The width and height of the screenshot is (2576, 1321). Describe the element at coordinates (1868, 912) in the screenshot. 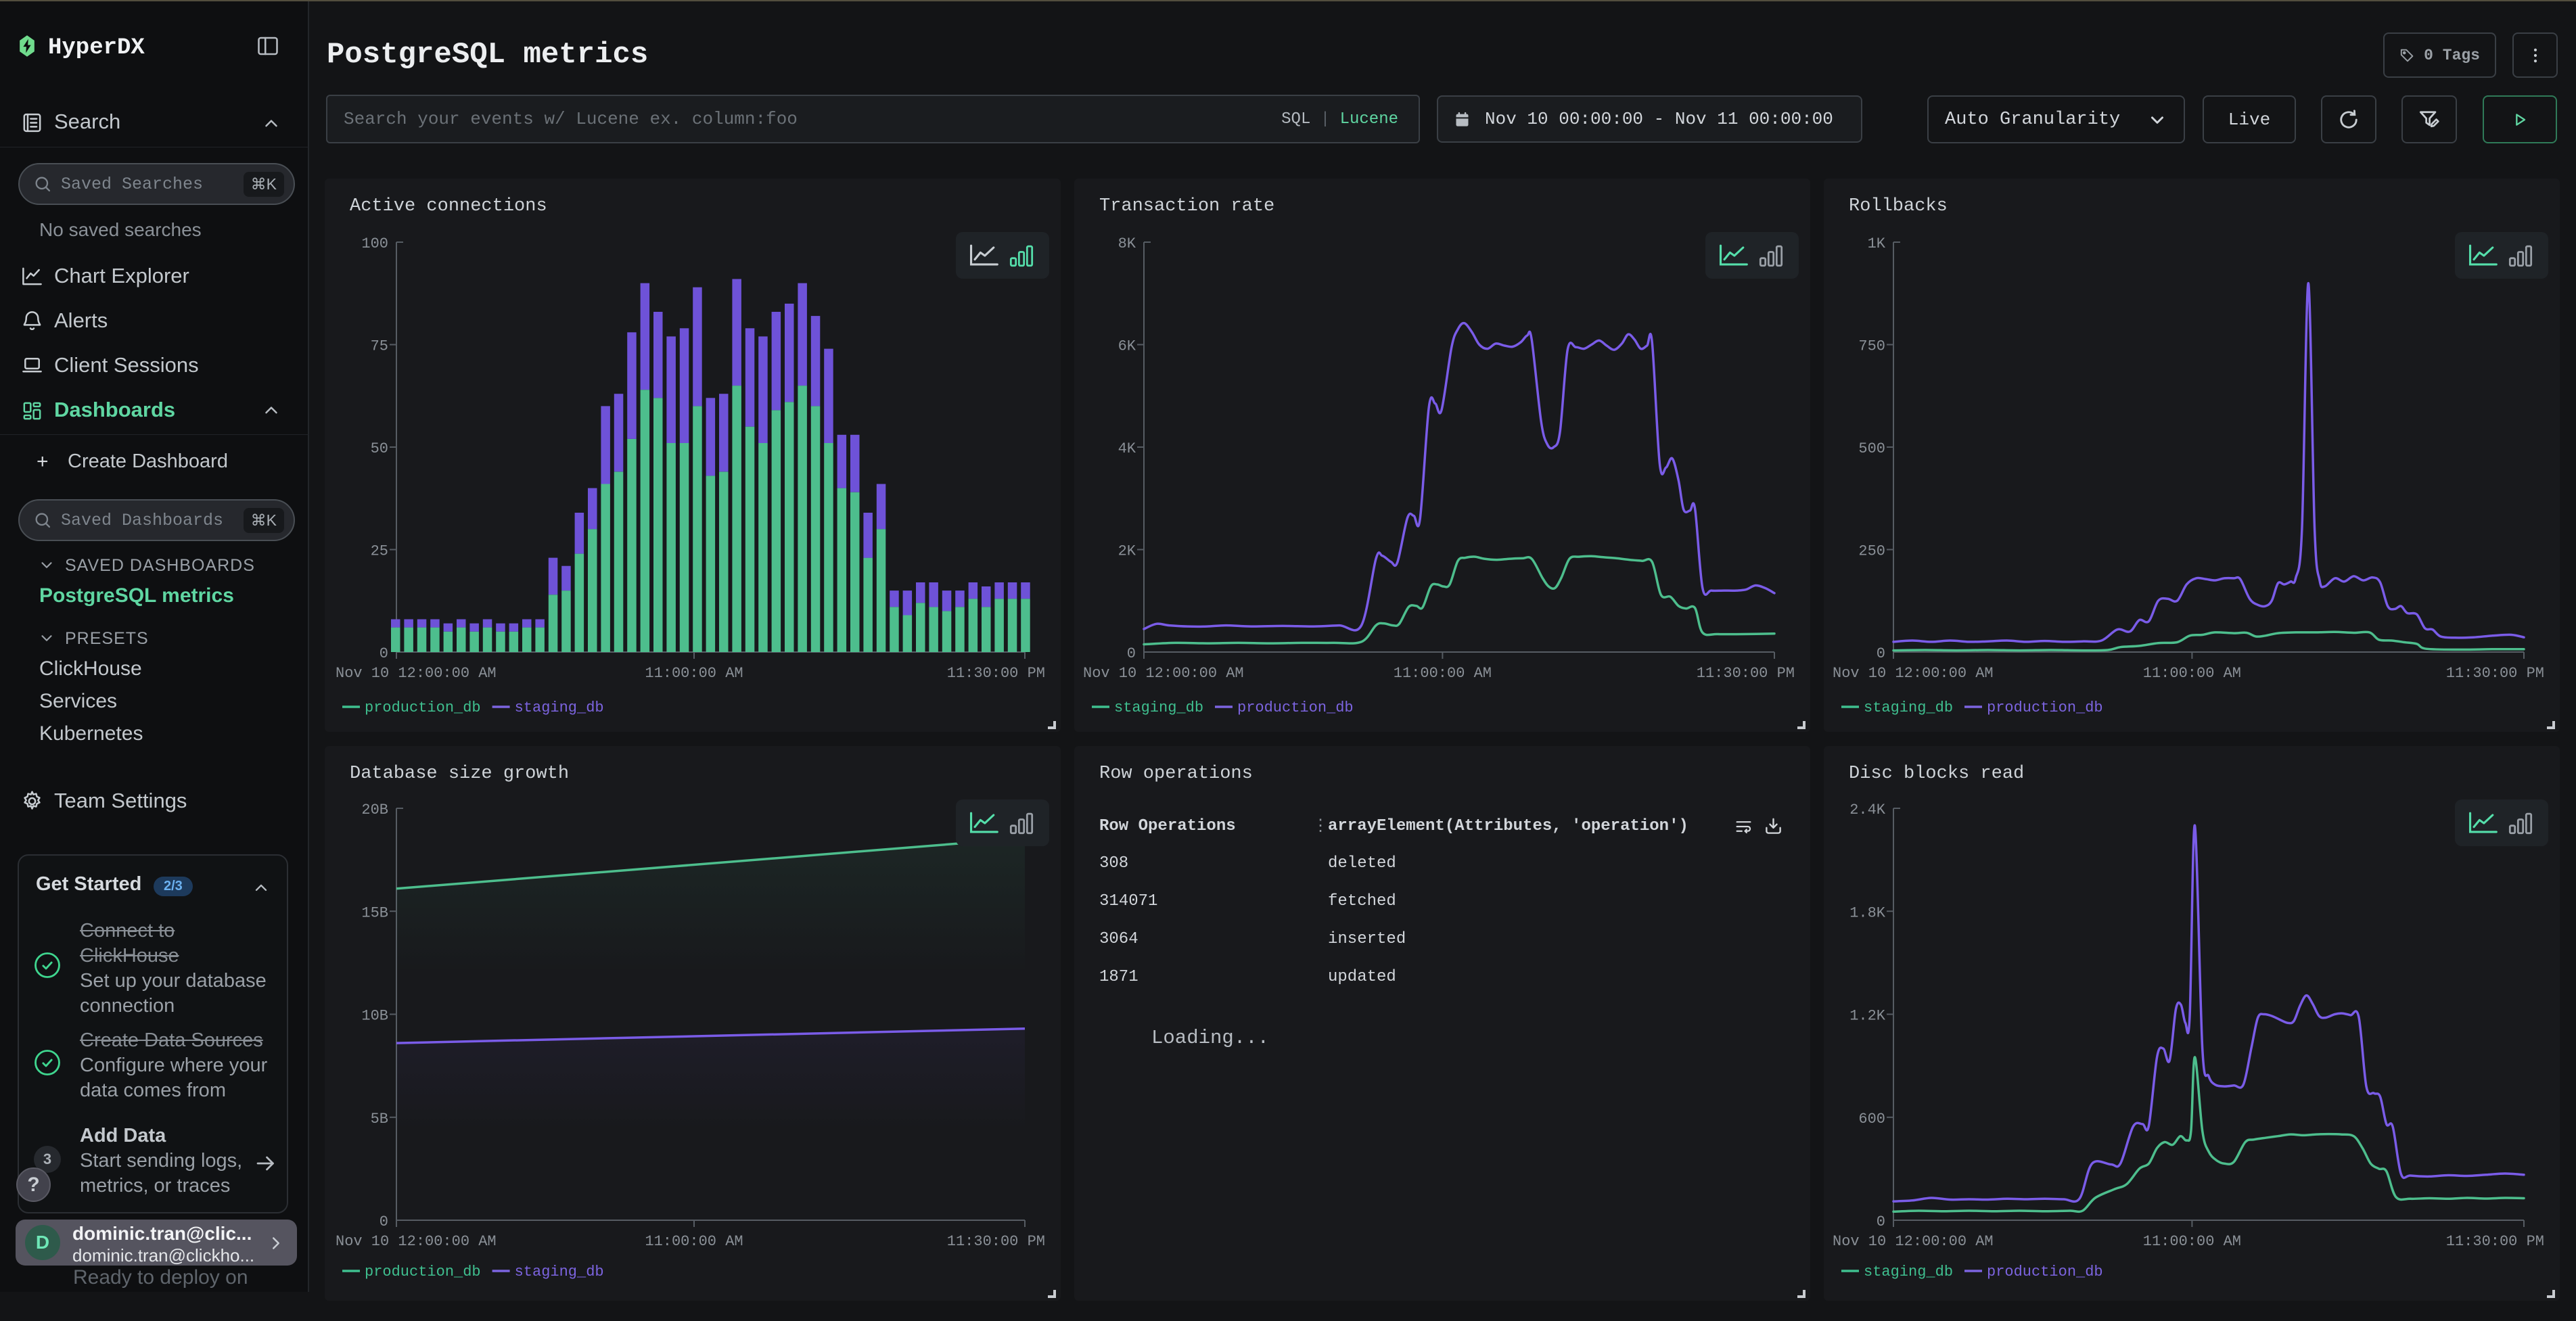

I see `svg-text: 1.8K` at that location.